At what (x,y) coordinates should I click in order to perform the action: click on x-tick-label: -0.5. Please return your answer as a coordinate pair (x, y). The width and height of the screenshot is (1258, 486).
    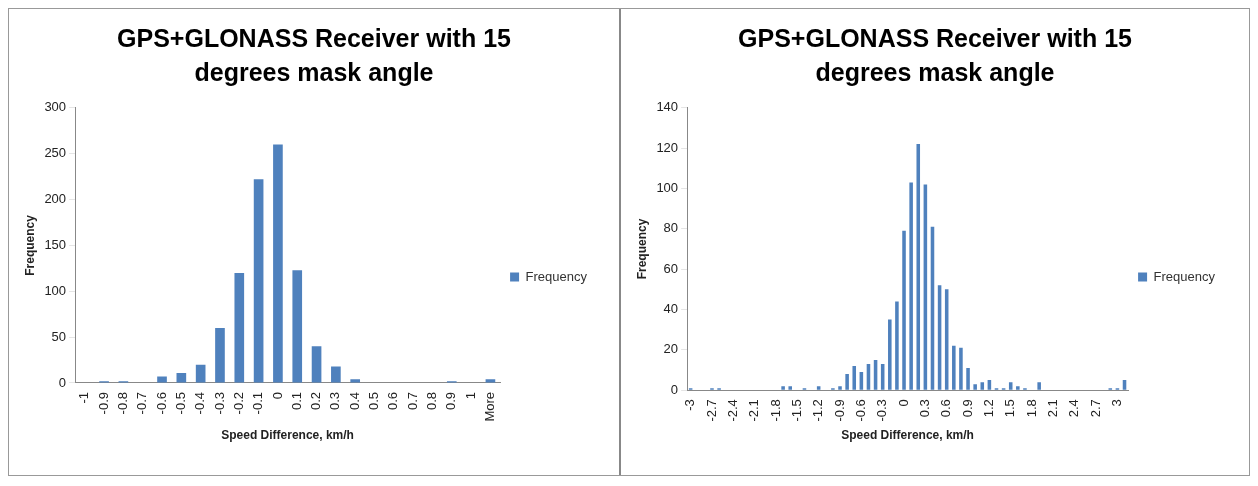
    Looking at the image, I should click on (180, 403).